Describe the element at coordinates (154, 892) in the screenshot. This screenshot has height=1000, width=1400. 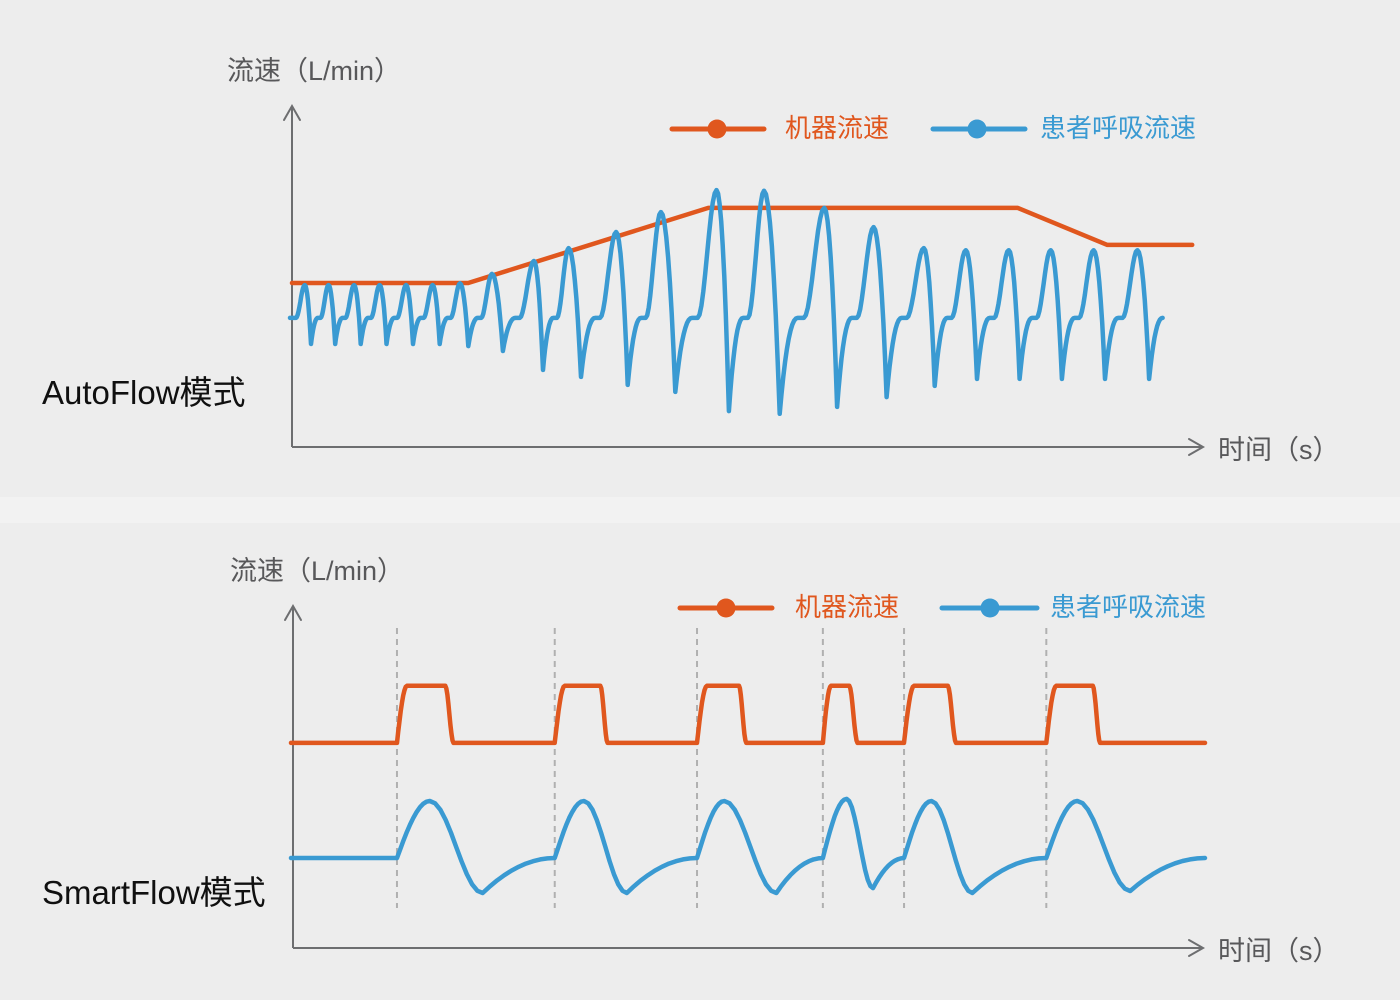
I see `smartflow-mode-title: SmartFlow模式` at that location.